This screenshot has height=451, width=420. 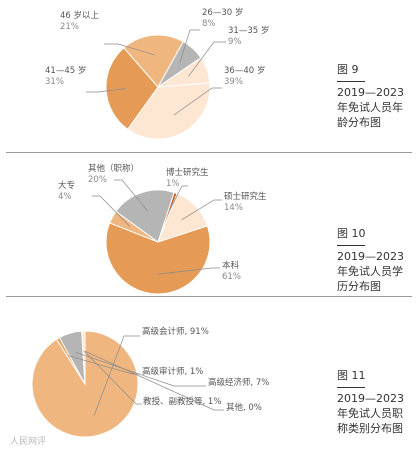 I want to click on slice-name-label: 26—30 岁, so click(x=222, y=12).